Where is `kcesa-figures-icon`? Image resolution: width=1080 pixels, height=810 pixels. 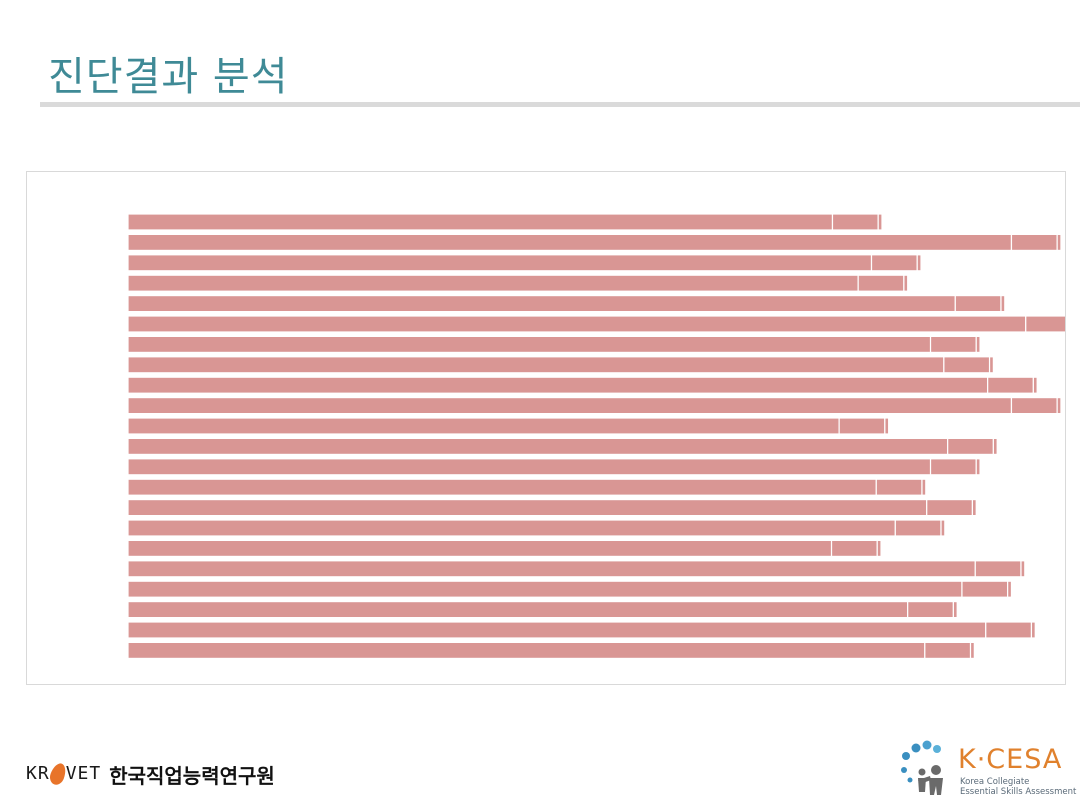 kcesa-figures-icon is located at coordinates (922, 767).